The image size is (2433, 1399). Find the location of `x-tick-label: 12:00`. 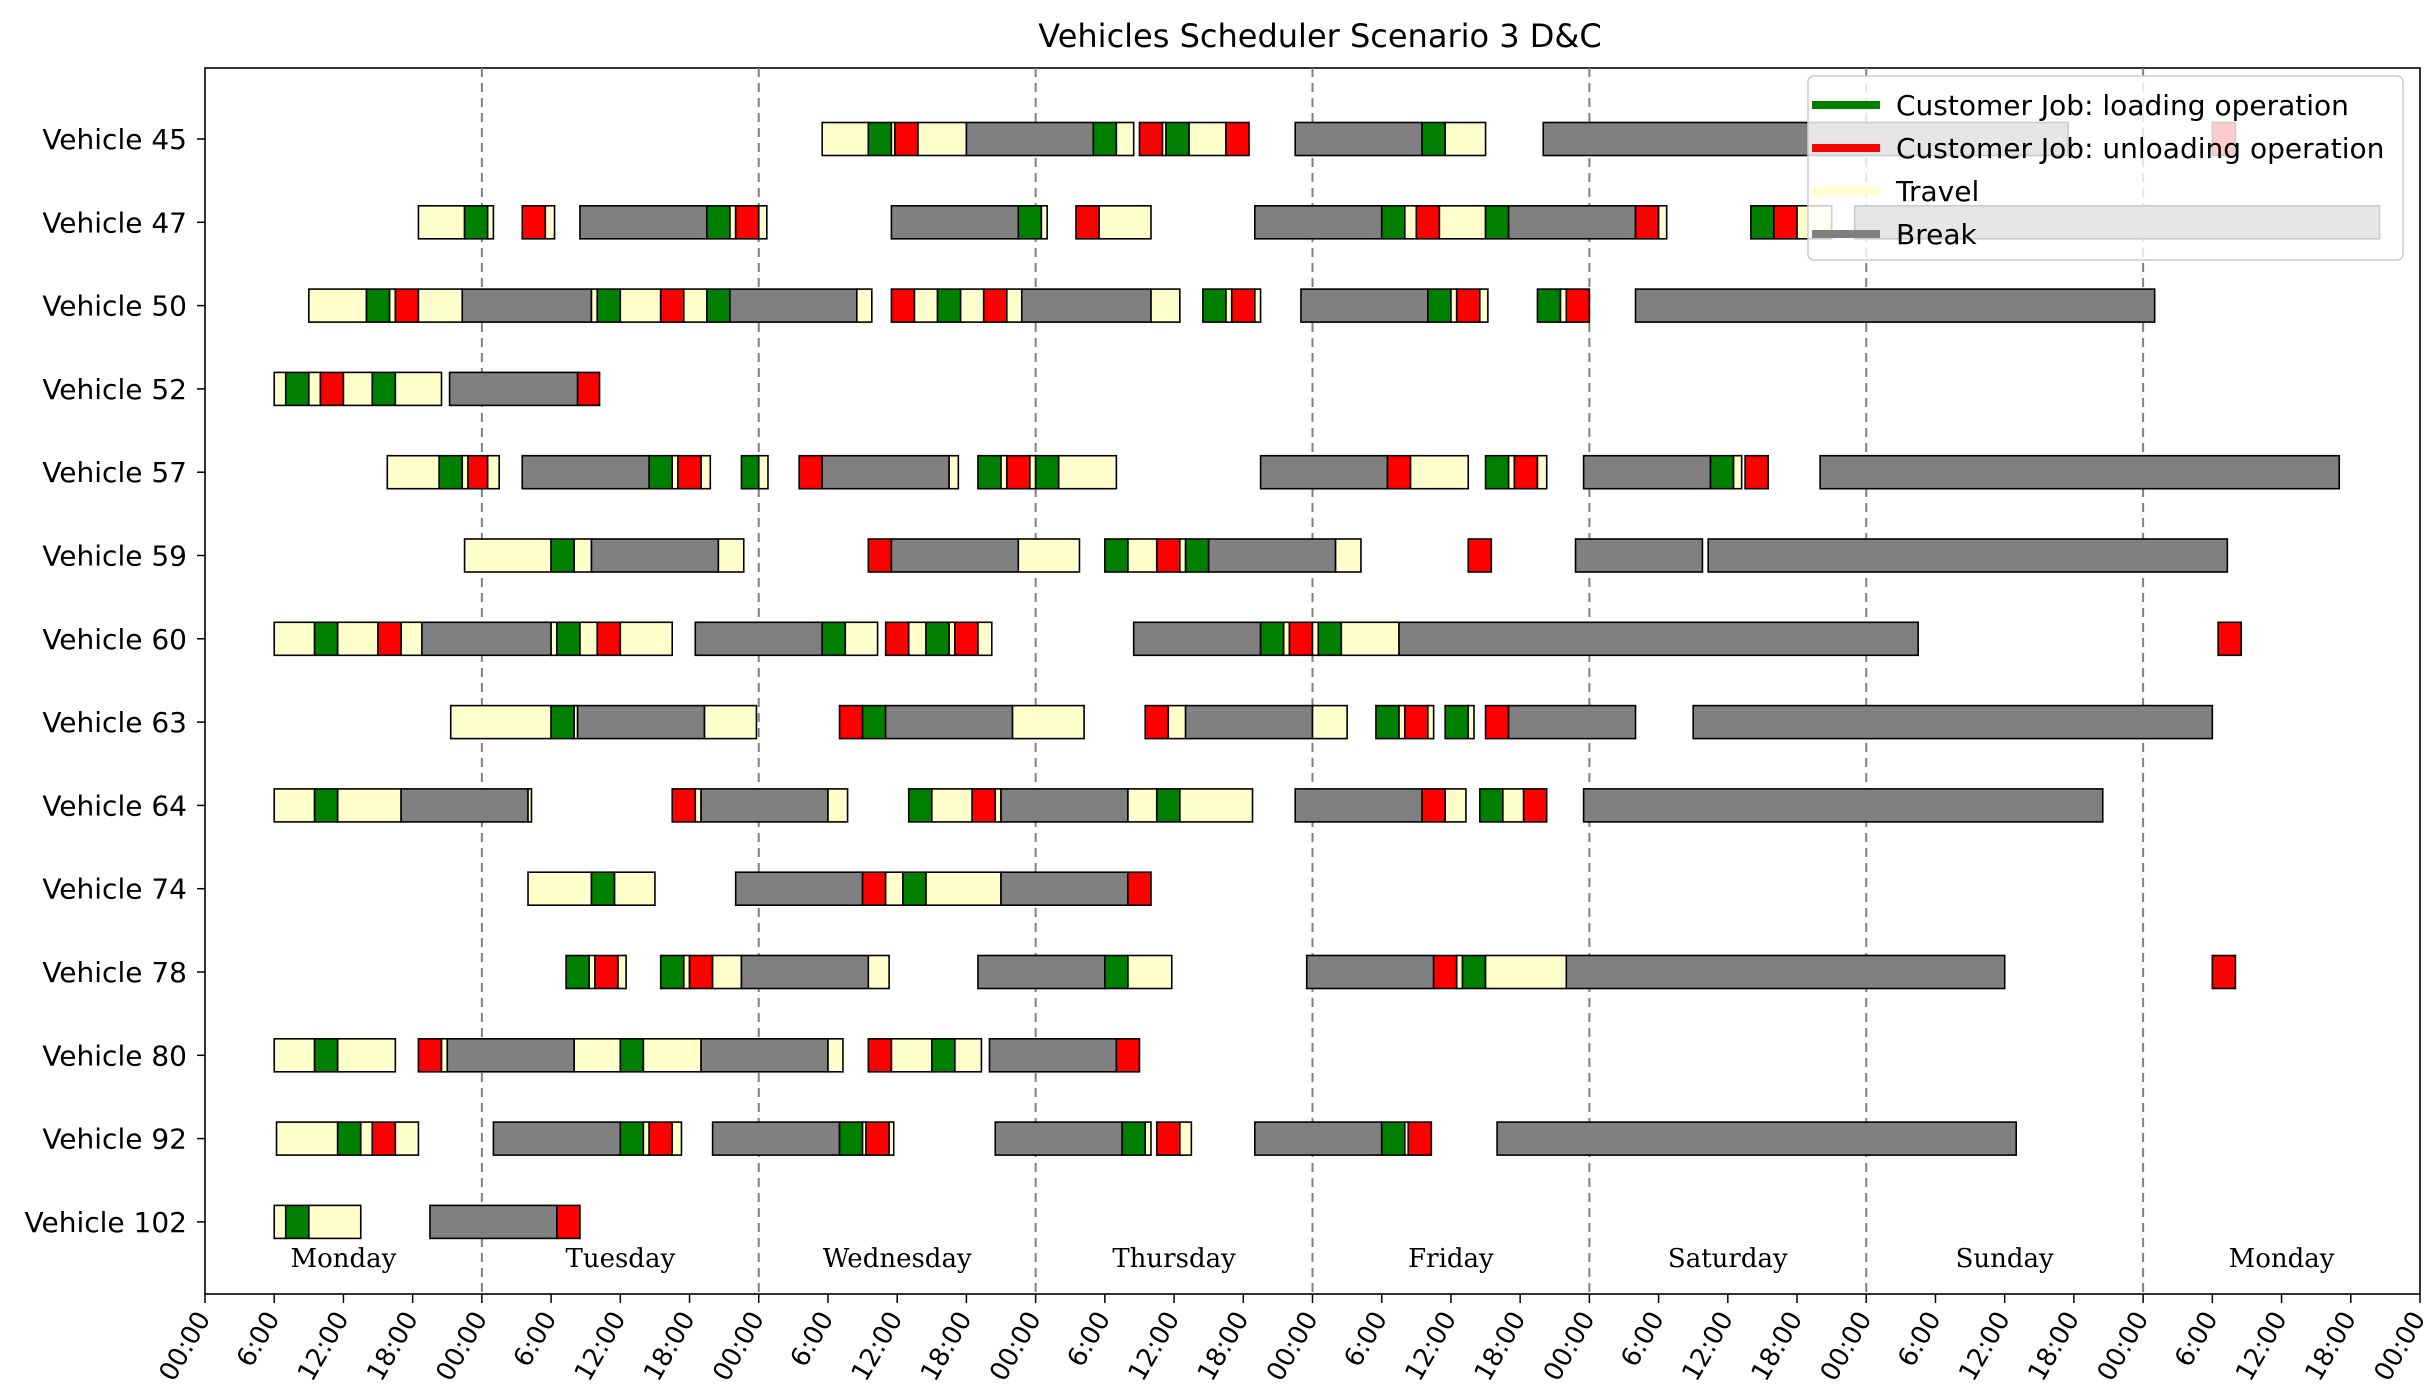

x-tick-label: 12:00 is located at coordinates (2261, 1347).